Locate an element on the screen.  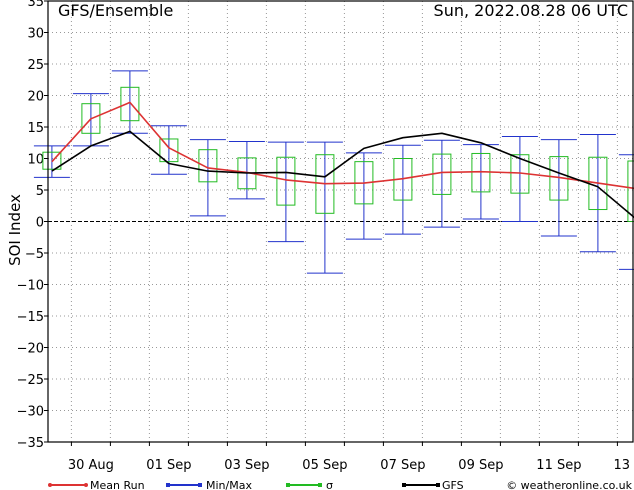
x-tick-label: 13 is located at coordinates (621, 465).